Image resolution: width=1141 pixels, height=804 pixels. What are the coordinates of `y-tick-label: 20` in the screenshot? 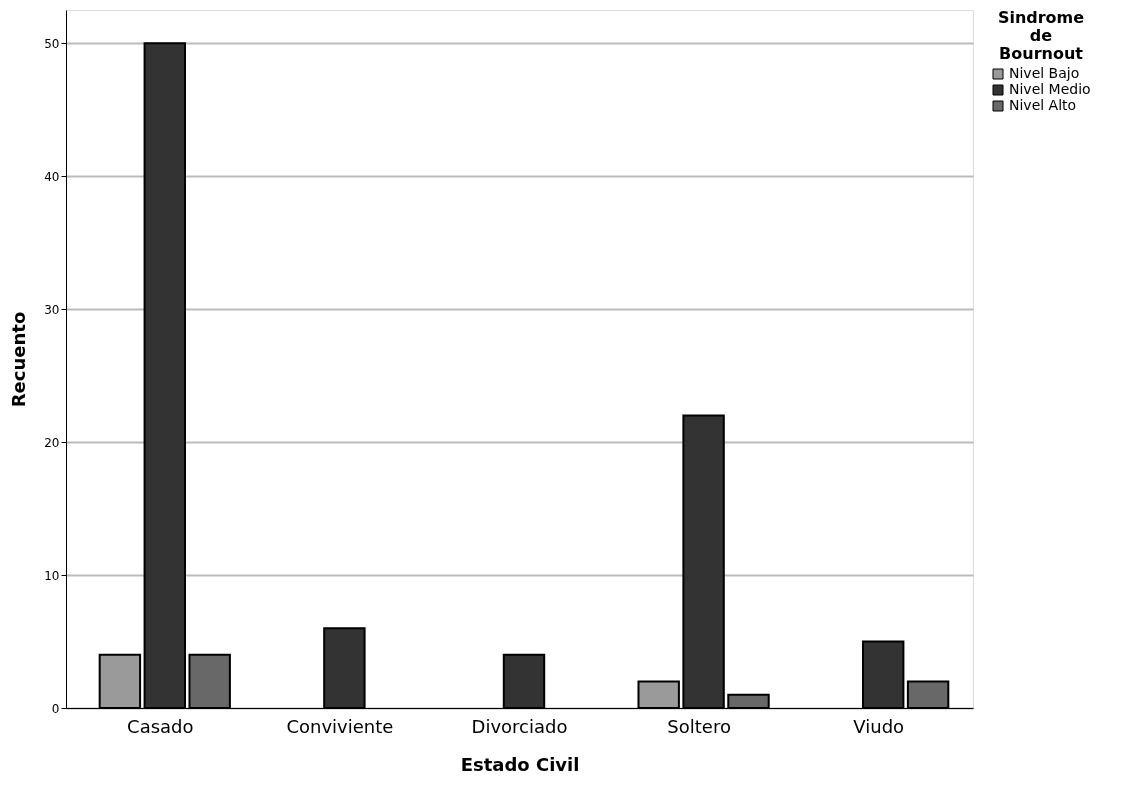 It's located at (52, 442).